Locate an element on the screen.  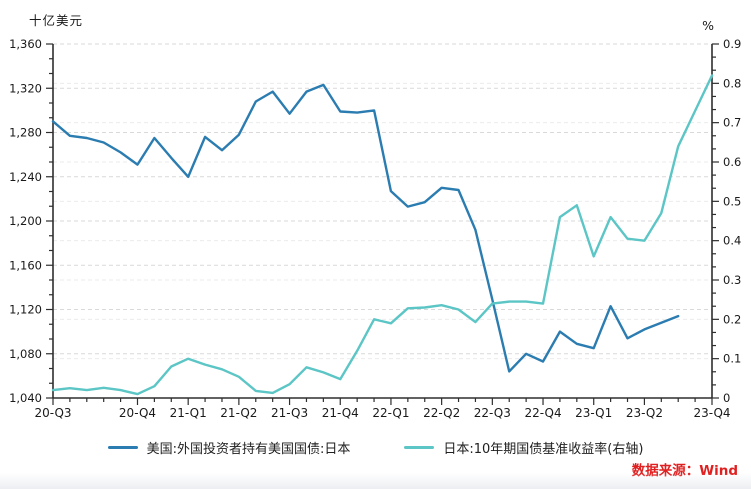
svg-text: 22-Q4 is located at coordinates (542, 413).